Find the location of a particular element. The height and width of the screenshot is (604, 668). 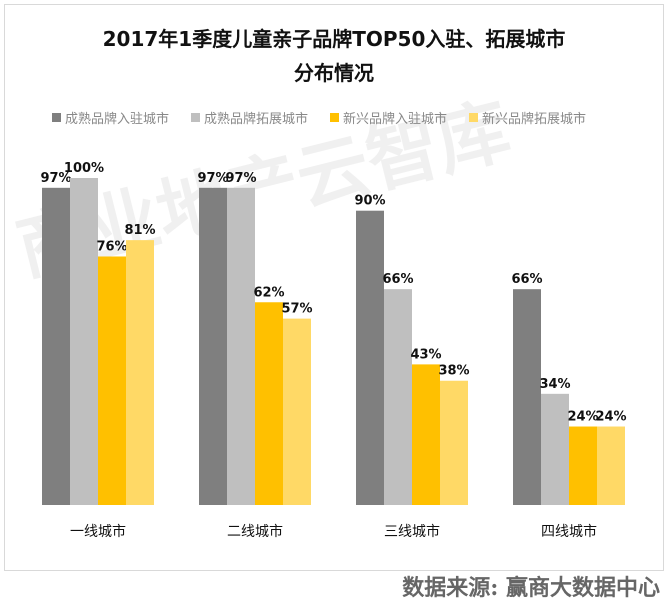

legend-label: 成熟品牌入驻城市 is located at coordinates (117, 119).